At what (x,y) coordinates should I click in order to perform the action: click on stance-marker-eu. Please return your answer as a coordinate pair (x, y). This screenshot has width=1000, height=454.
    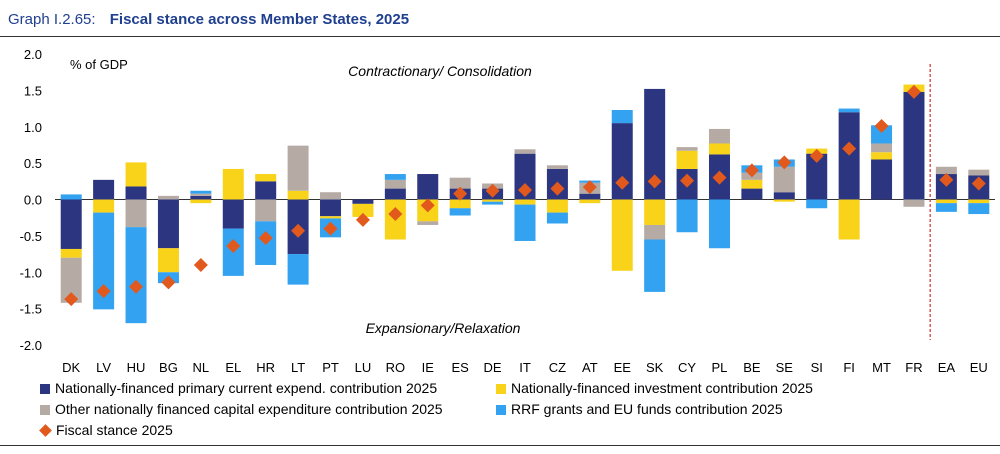
    Looking at the image, I should click on (978, 183).